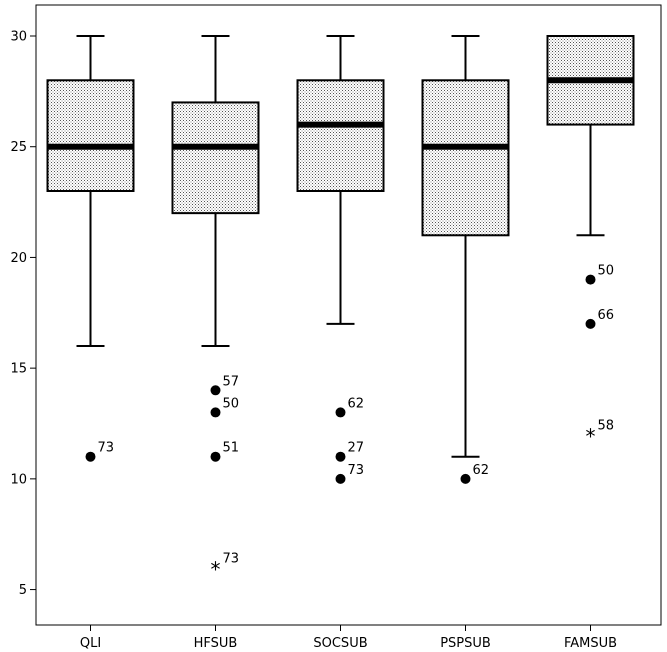 This screenshot has height=652, width=667. Describe the element at coordinates (215, 308) in the screenshot. I see `box-hfsub: 57 50 51 * 73` at that location.